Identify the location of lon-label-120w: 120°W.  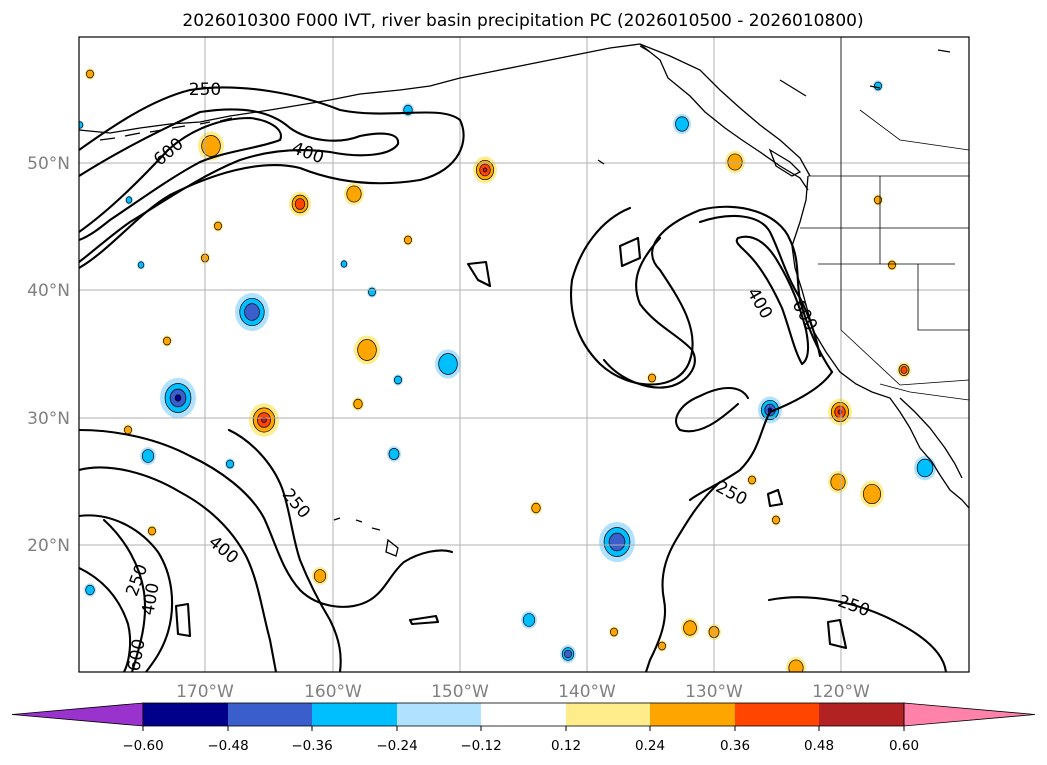
(841, 692).